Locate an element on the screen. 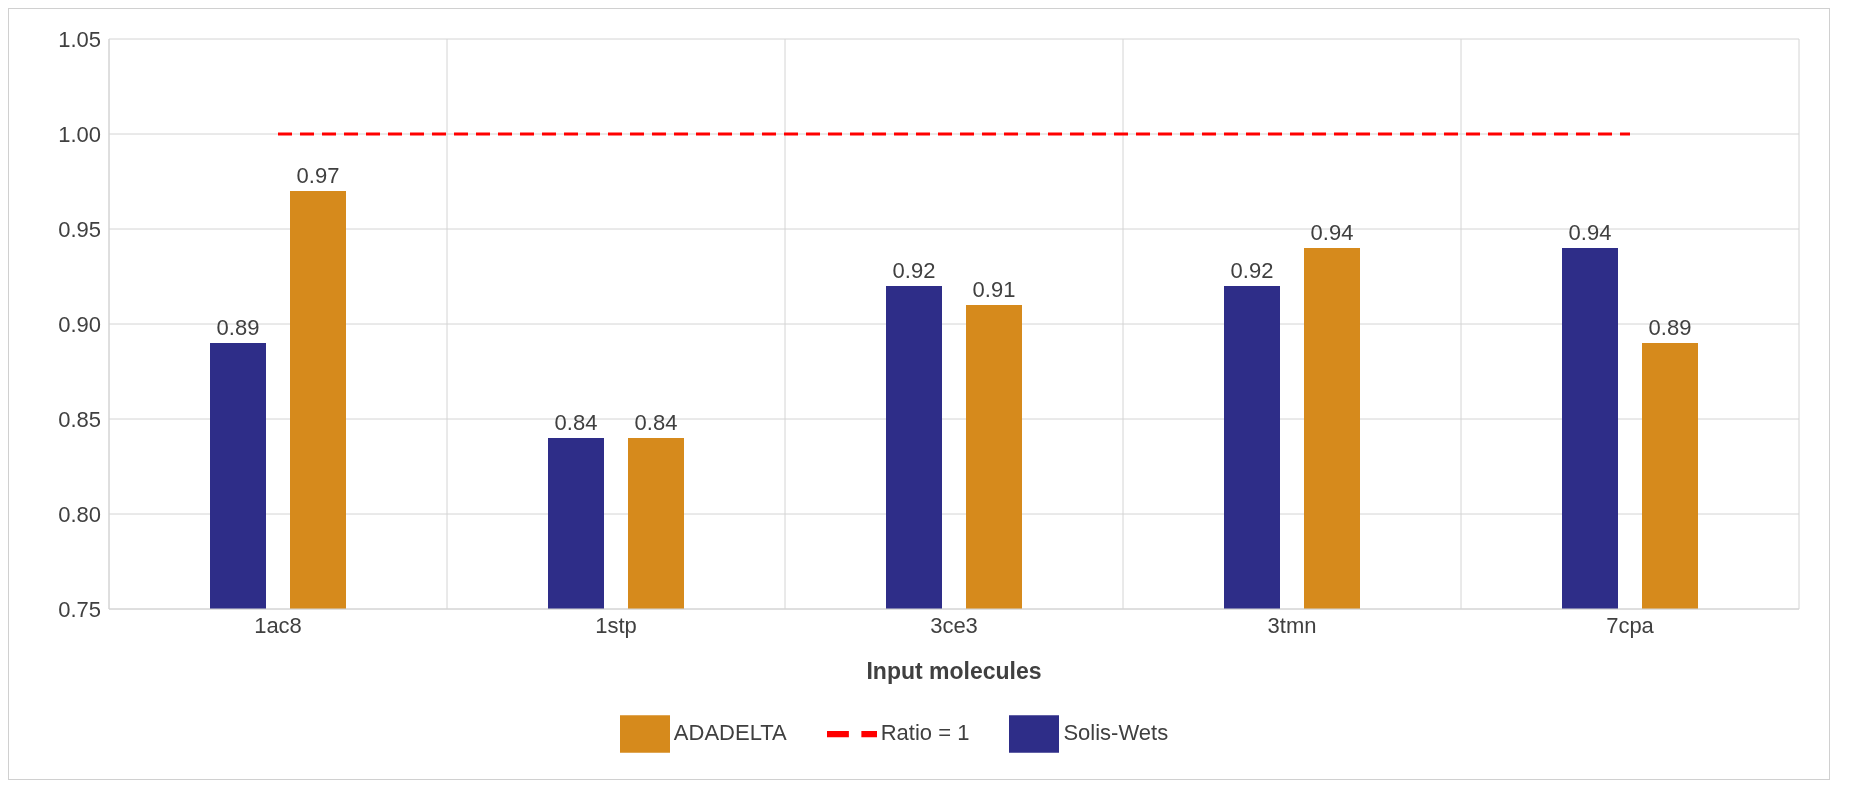  y-tick-label: 0.75 is located at coordinates (79, 609).